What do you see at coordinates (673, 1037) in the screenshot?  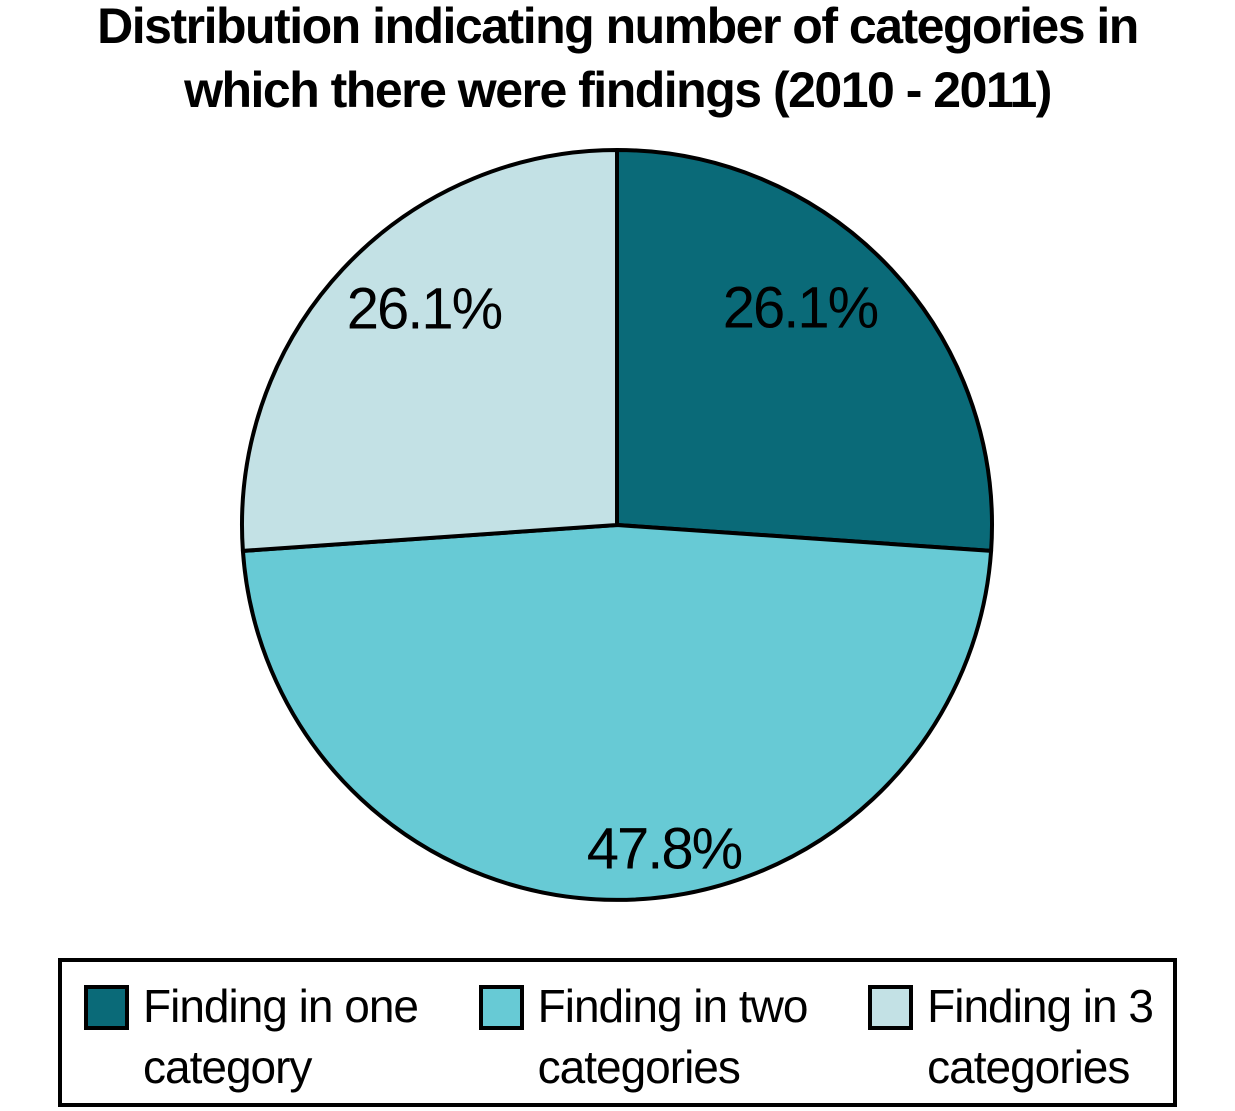 I see `legend-label-two-categories: Finding in two categories` at bounding box center [673, 1037].